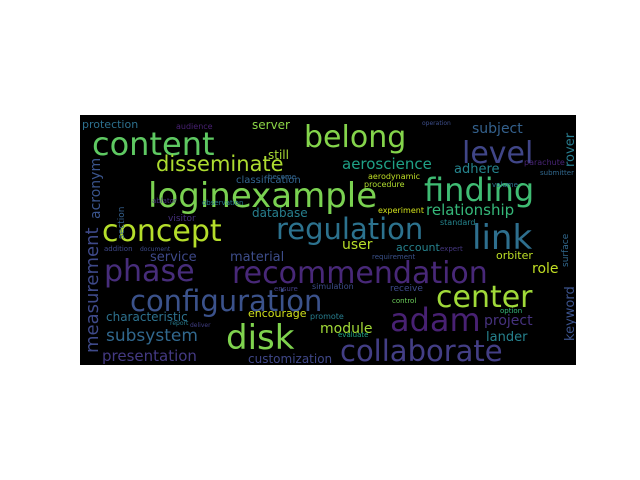 The height and width of the screenshot is (480, 640). What do you see at coordinates (435, 320) in the screenshot?
I see `word-adam: adam` at bounding box center [435, 320].